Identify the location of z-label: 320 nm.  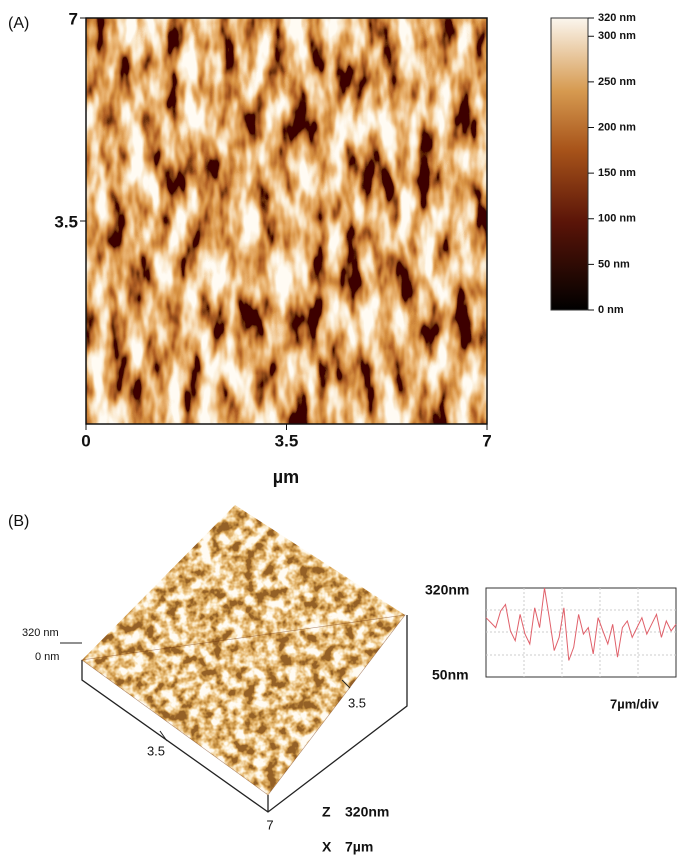
(40, 633).